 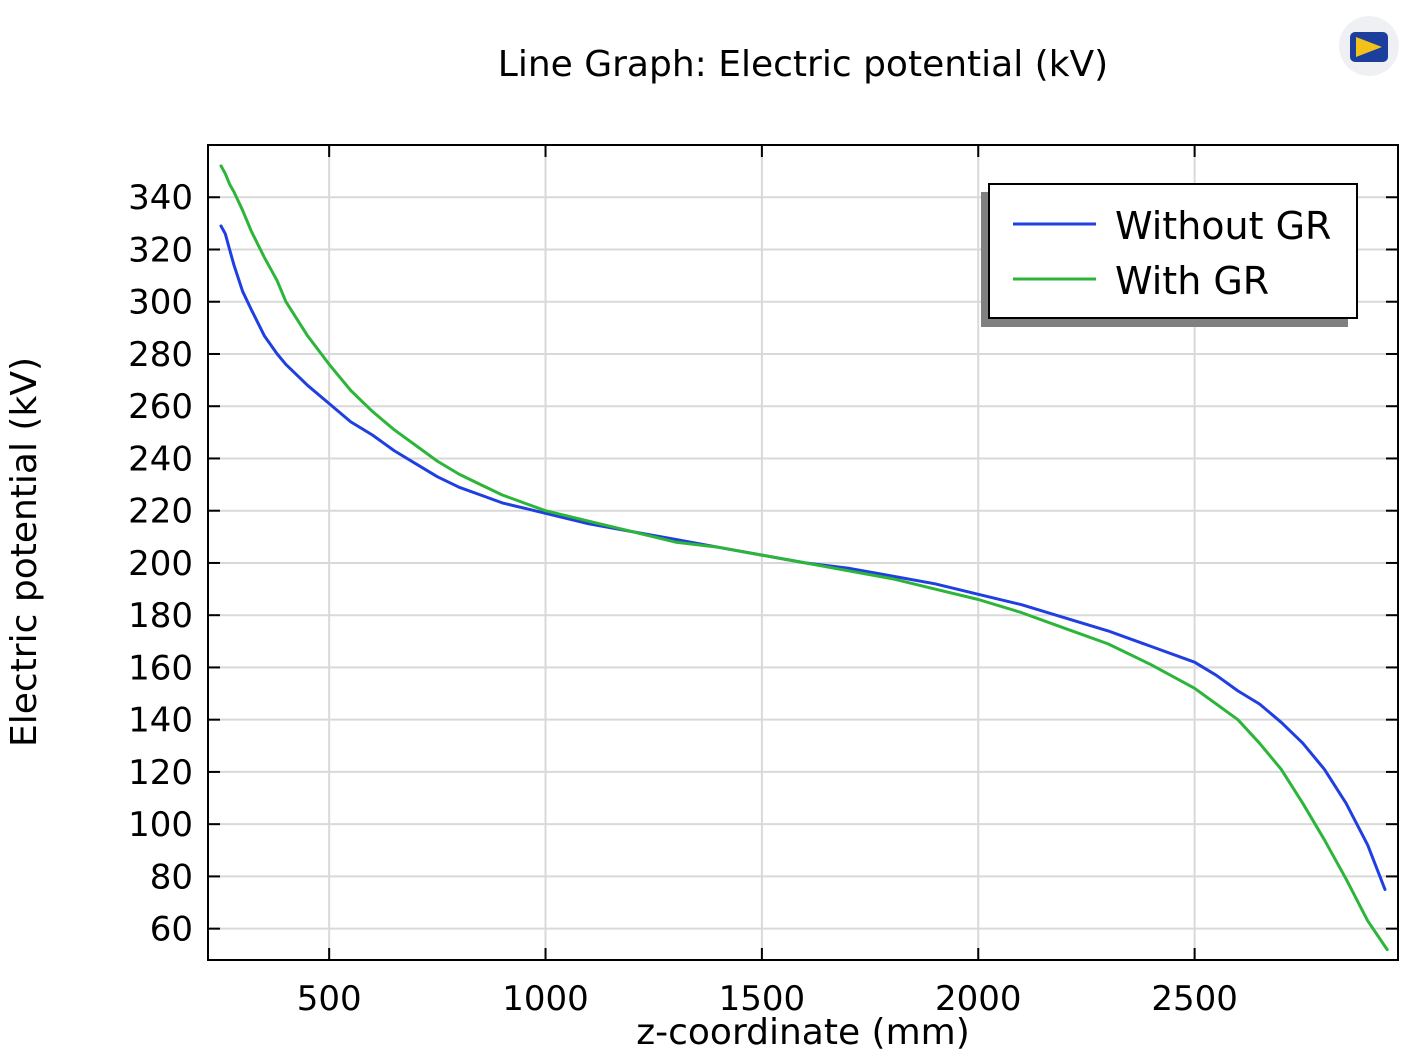 What do you see at coordinates (160, 355) in the screenshot?
I see `y-tick-label: 280` at bounding box center [160, 355].